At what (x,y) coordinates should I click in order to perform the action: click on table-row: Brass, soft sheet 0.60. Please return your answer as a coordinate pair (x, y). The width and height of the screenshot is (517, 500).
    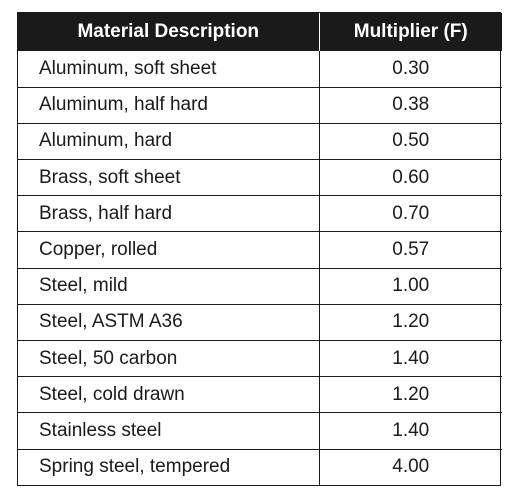
    Looking at the image, I should click on (260, 177).